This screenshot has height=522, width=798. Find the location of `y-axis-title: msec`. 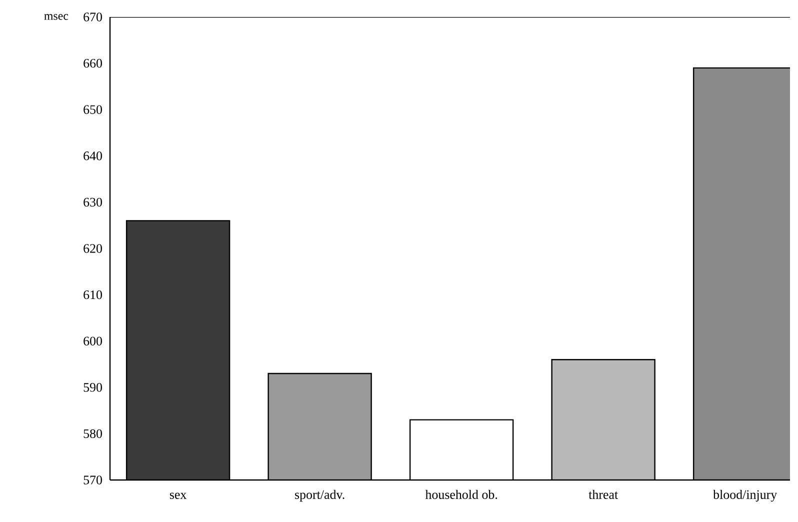

y-axis-title: msec is located at coordinates (56, 17).